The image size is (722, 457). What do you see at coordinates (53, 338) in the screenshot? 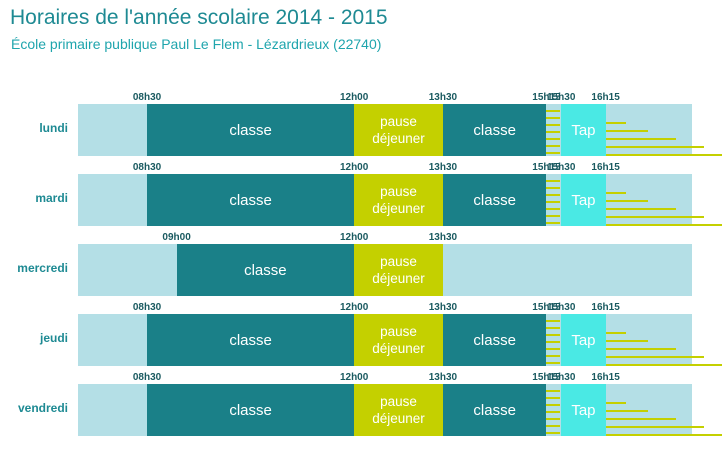
I see `day-label: jeudi` at bounding box center [53, 338].